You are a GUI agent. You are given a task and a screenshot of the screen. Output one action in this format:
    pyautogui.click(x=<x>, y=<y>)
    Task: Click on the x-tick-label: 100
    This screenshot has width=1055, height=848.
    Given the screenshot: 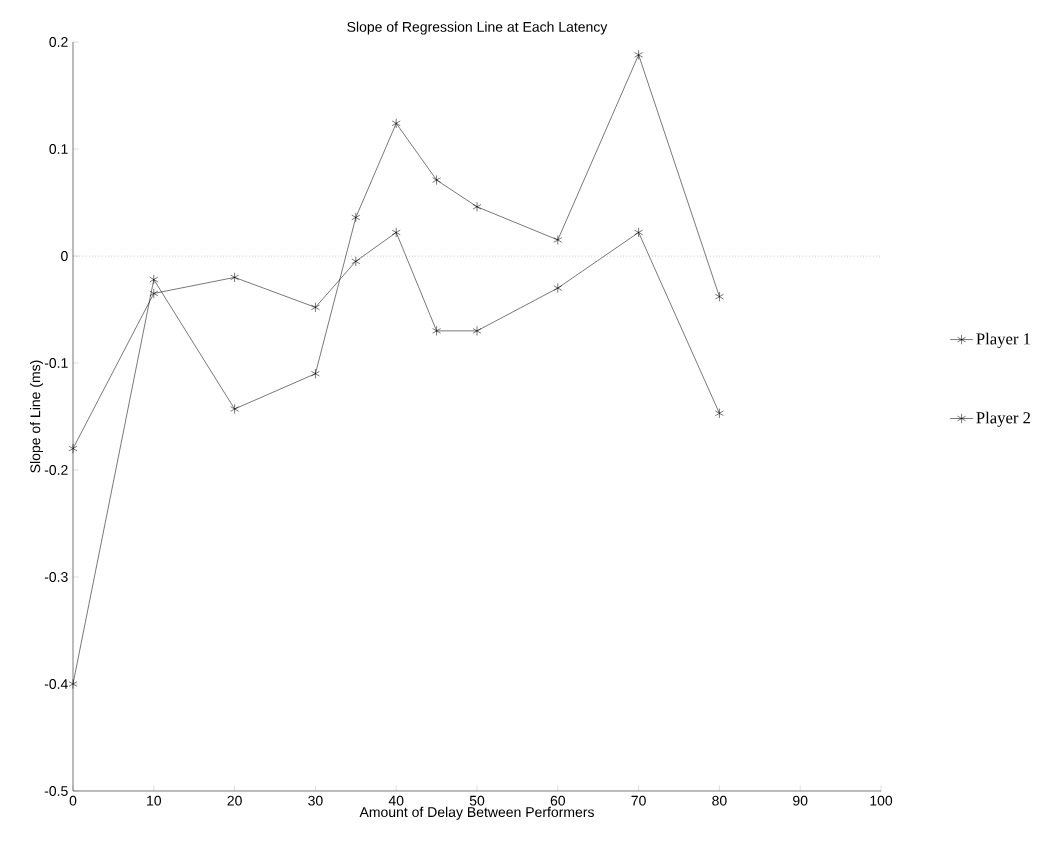 What is the action you would take?
    pyautogui.click(x=881, y=800)
    